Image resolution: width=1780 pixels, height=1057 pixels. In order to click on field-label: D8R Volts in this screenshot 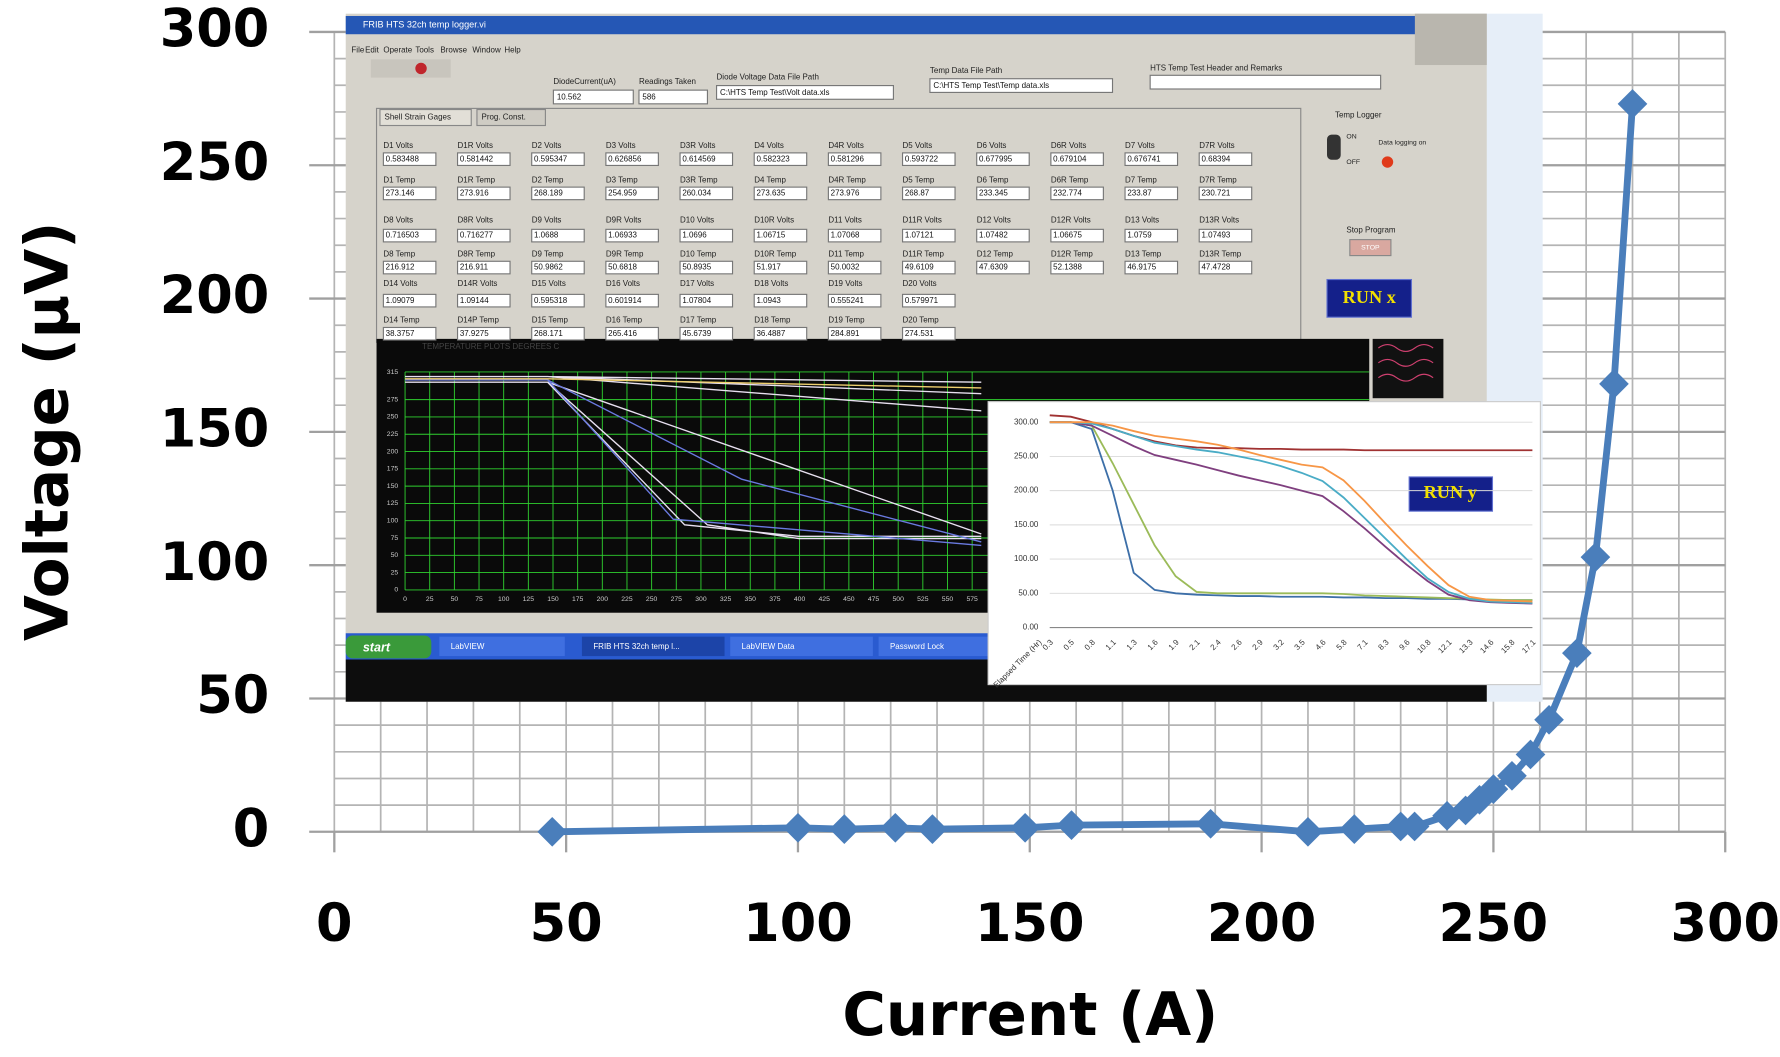, I will do `click(475, 219)`.